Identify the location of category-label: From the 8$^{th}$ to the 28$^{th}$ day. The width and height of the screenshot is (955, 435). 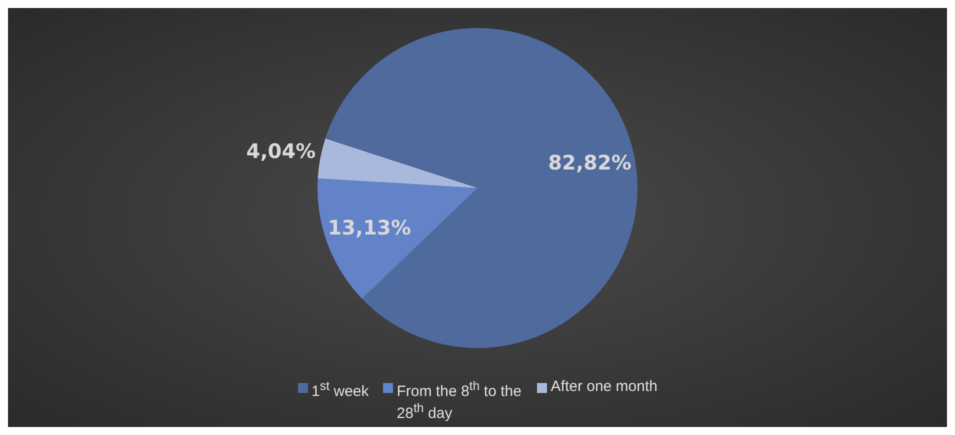
(459, 400).